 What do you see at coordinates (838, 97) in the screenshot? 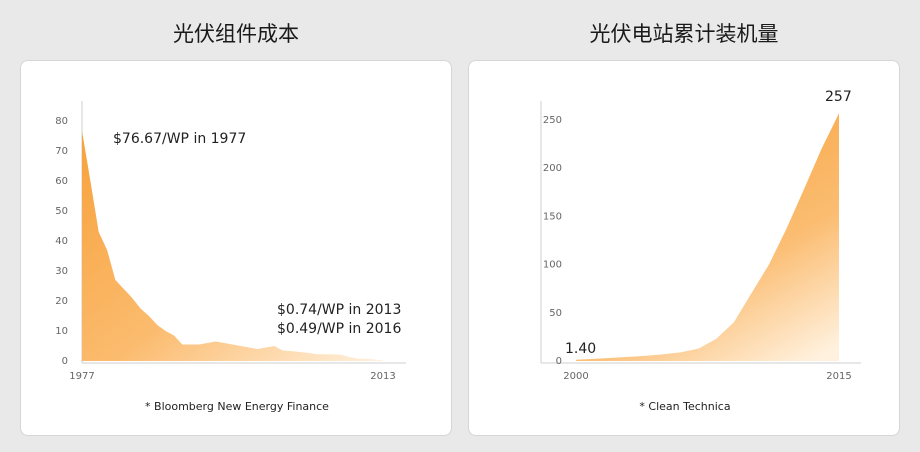
I see `annotation-end-value: 257` at bounding box center [838, 97].